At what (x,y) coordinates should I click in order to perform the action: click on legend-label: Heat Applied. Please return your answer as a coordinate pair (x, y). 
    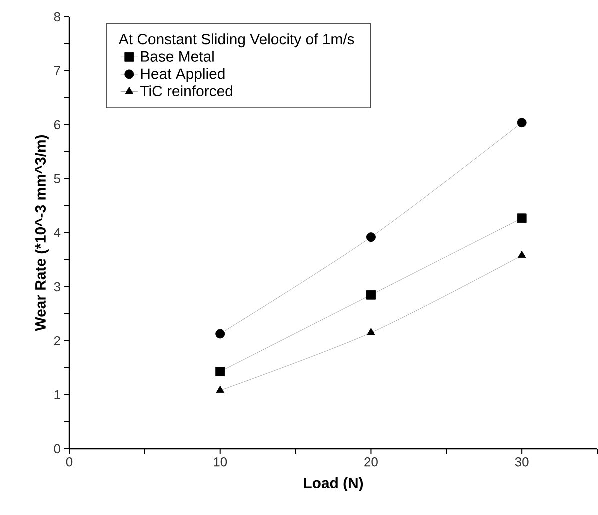
    Looking at the image, I should click on (183, 75).